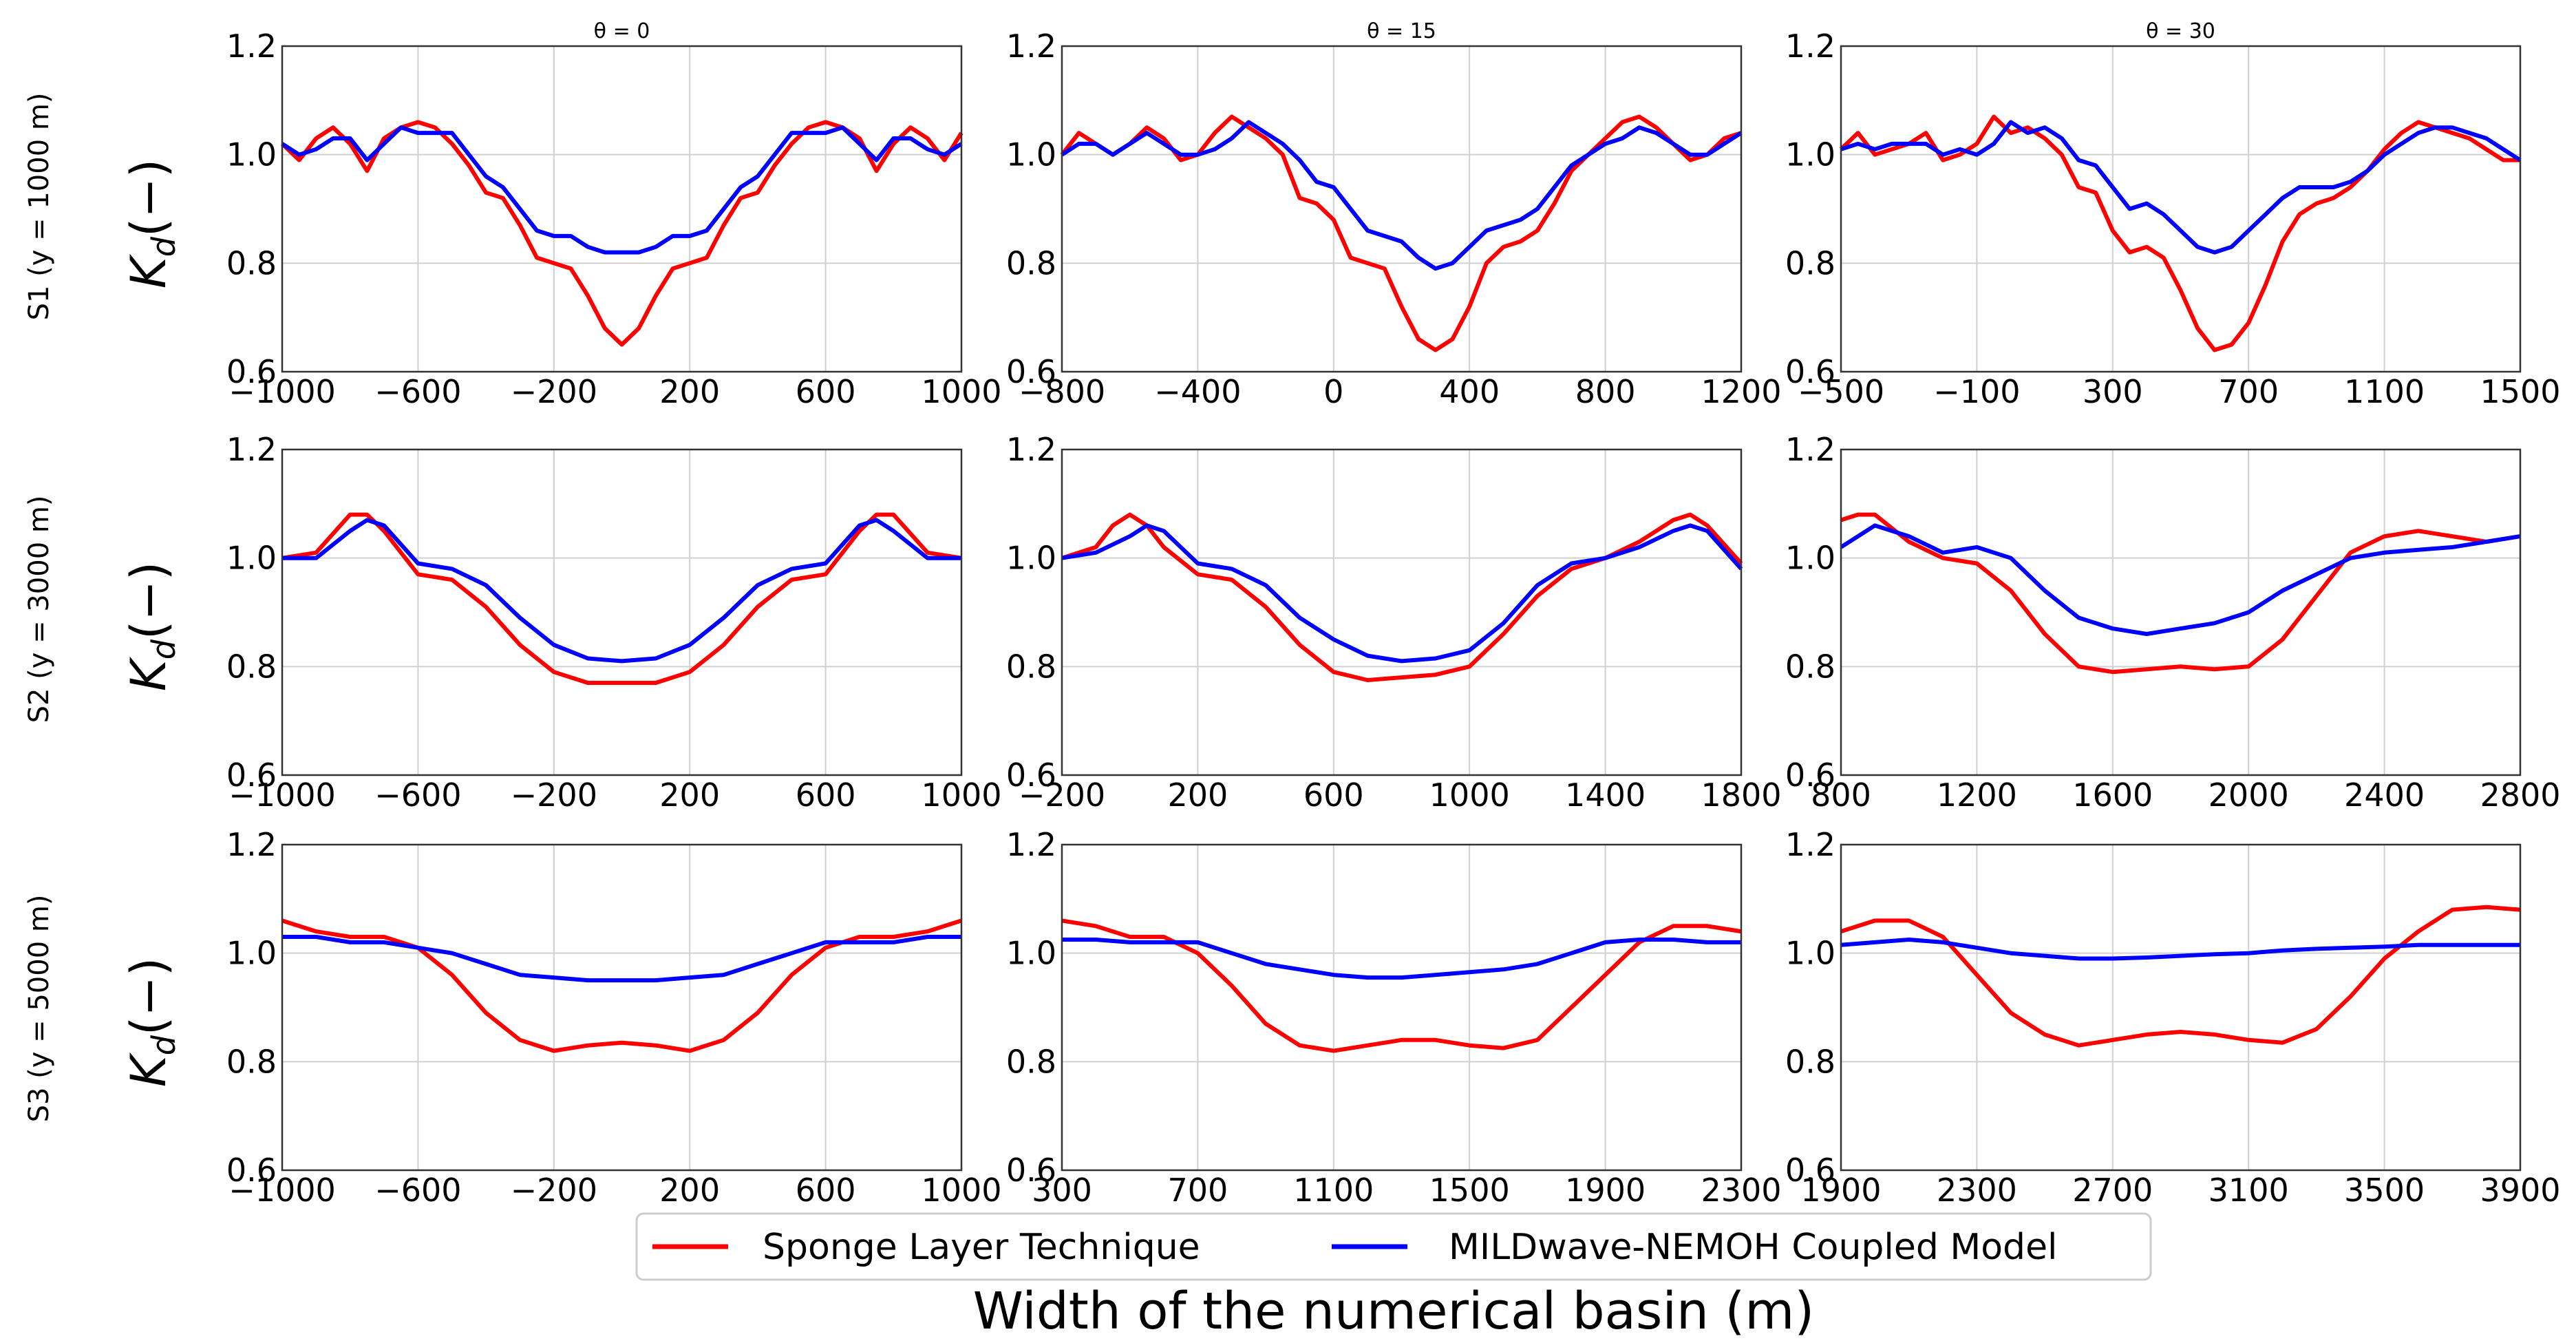 This screenshot has width=2576, height=1343. I want to click on row-label-s3: S3 (y = 5000 m), so click(39, 1009).